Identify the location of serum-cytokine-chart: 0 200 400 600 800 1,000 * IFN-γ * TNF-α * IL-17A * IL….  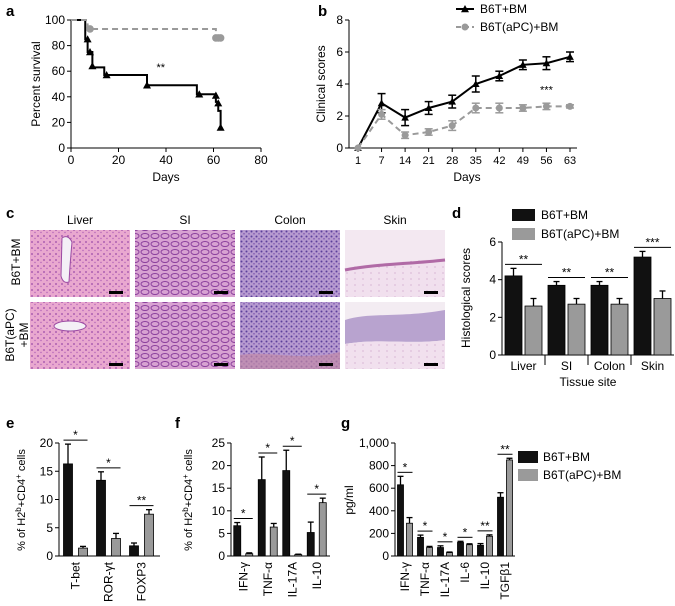
(481, 518).